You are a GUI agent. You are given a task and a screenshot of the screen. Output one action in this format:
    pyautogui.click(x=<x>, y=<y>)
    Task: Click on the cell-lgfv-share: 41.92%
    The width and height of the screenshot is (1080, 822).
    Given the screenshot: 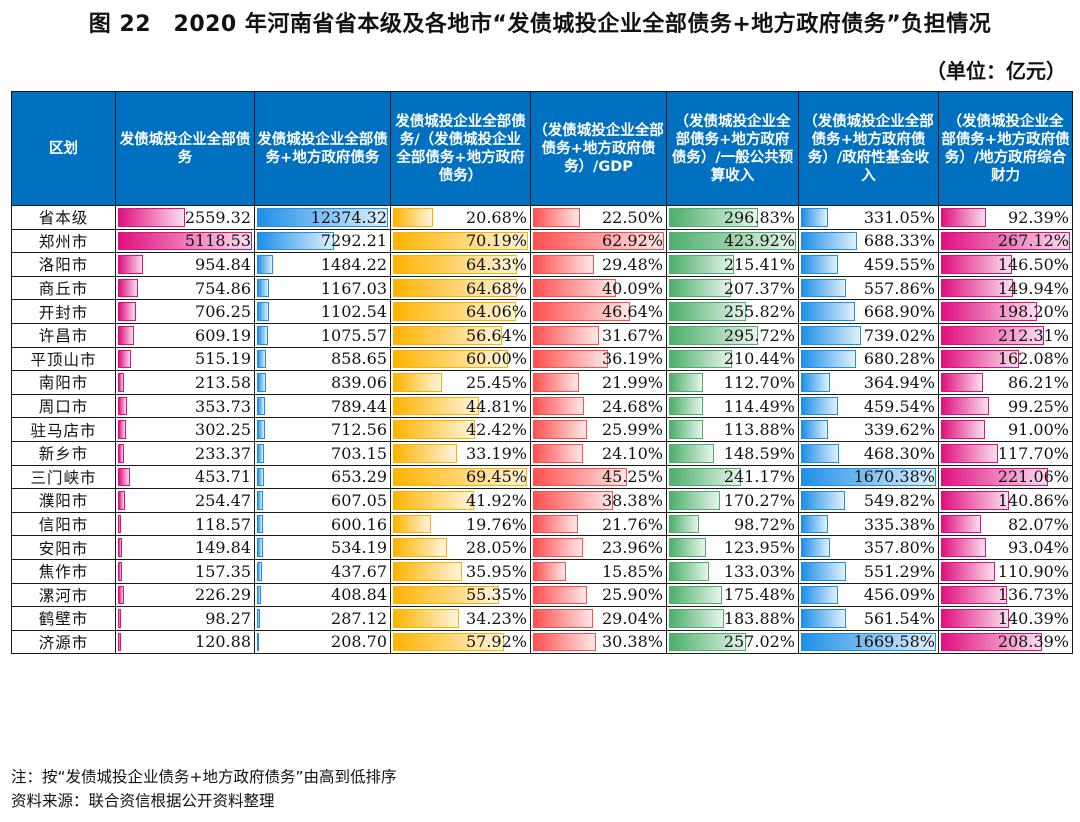 What is the action you would take?
    pyautogui.click(x=460, y=500)
    